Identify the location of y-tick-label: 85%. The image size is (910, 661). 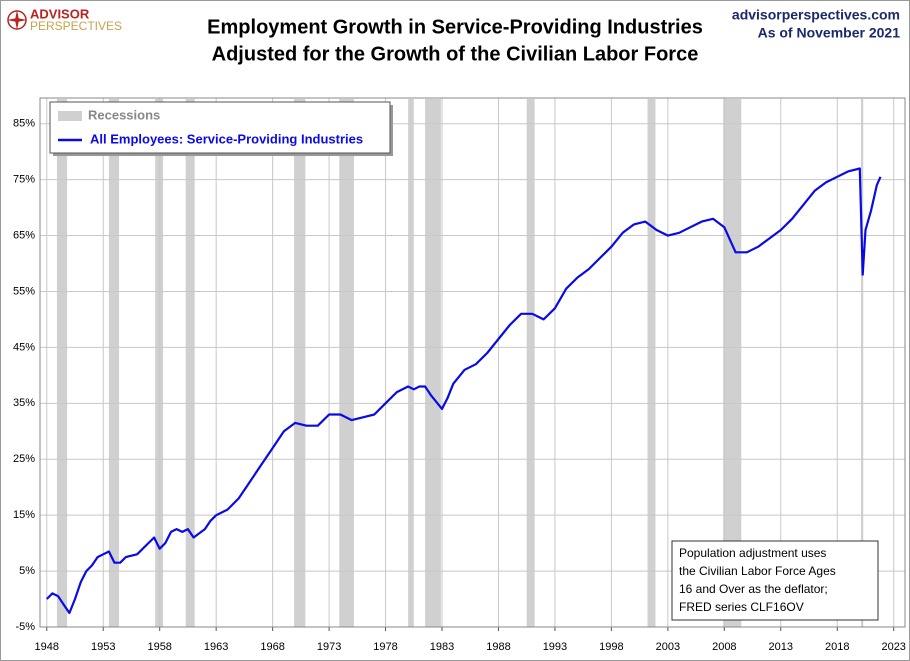
(24, 124).